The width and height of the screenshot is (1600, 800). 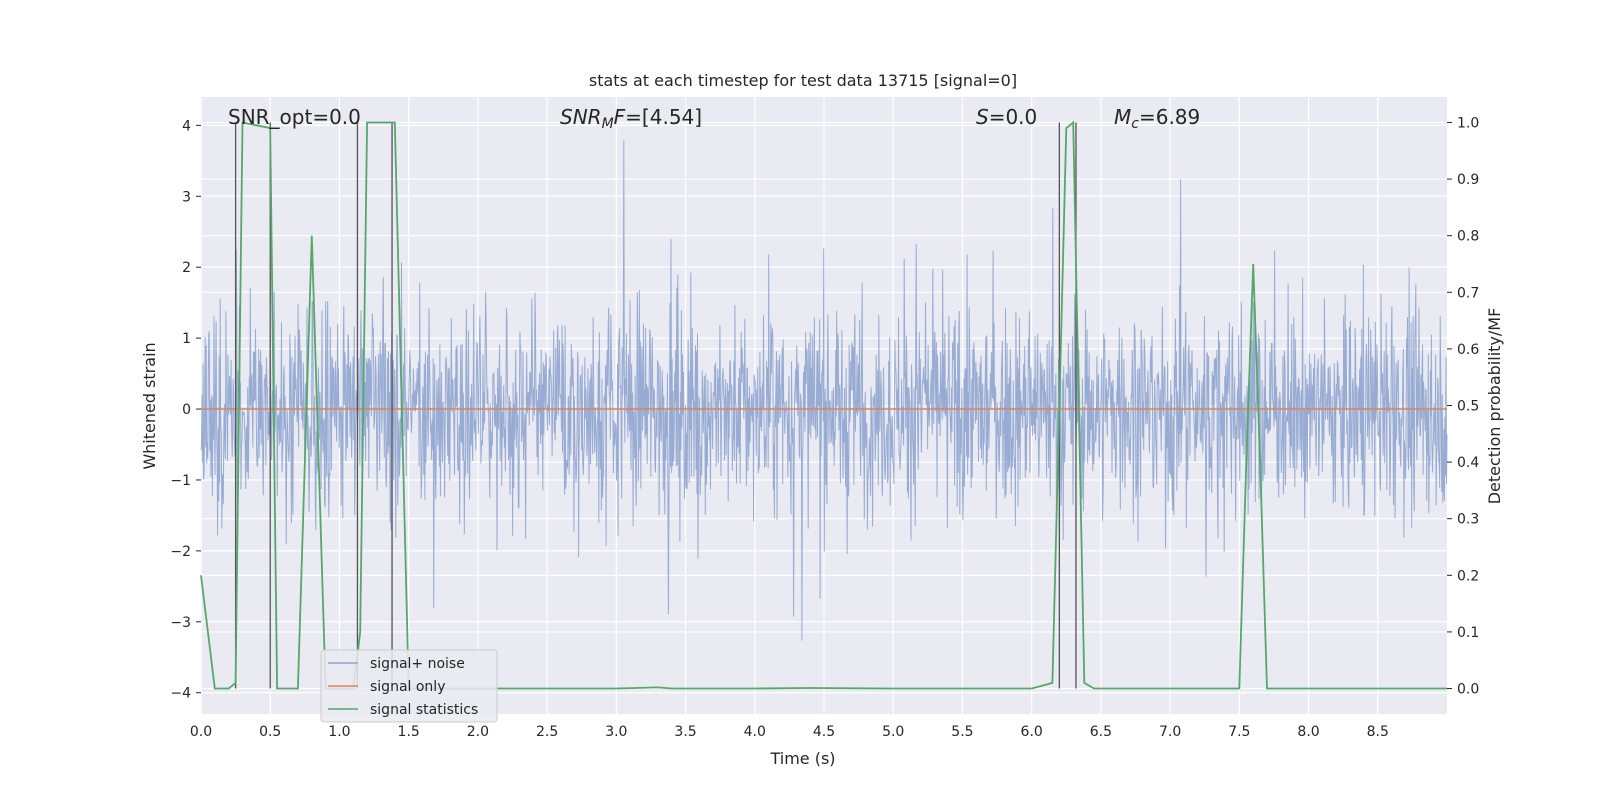 I want to click on y-axis-label-right: Detection probability/MF, so click(x=1494, y=406).